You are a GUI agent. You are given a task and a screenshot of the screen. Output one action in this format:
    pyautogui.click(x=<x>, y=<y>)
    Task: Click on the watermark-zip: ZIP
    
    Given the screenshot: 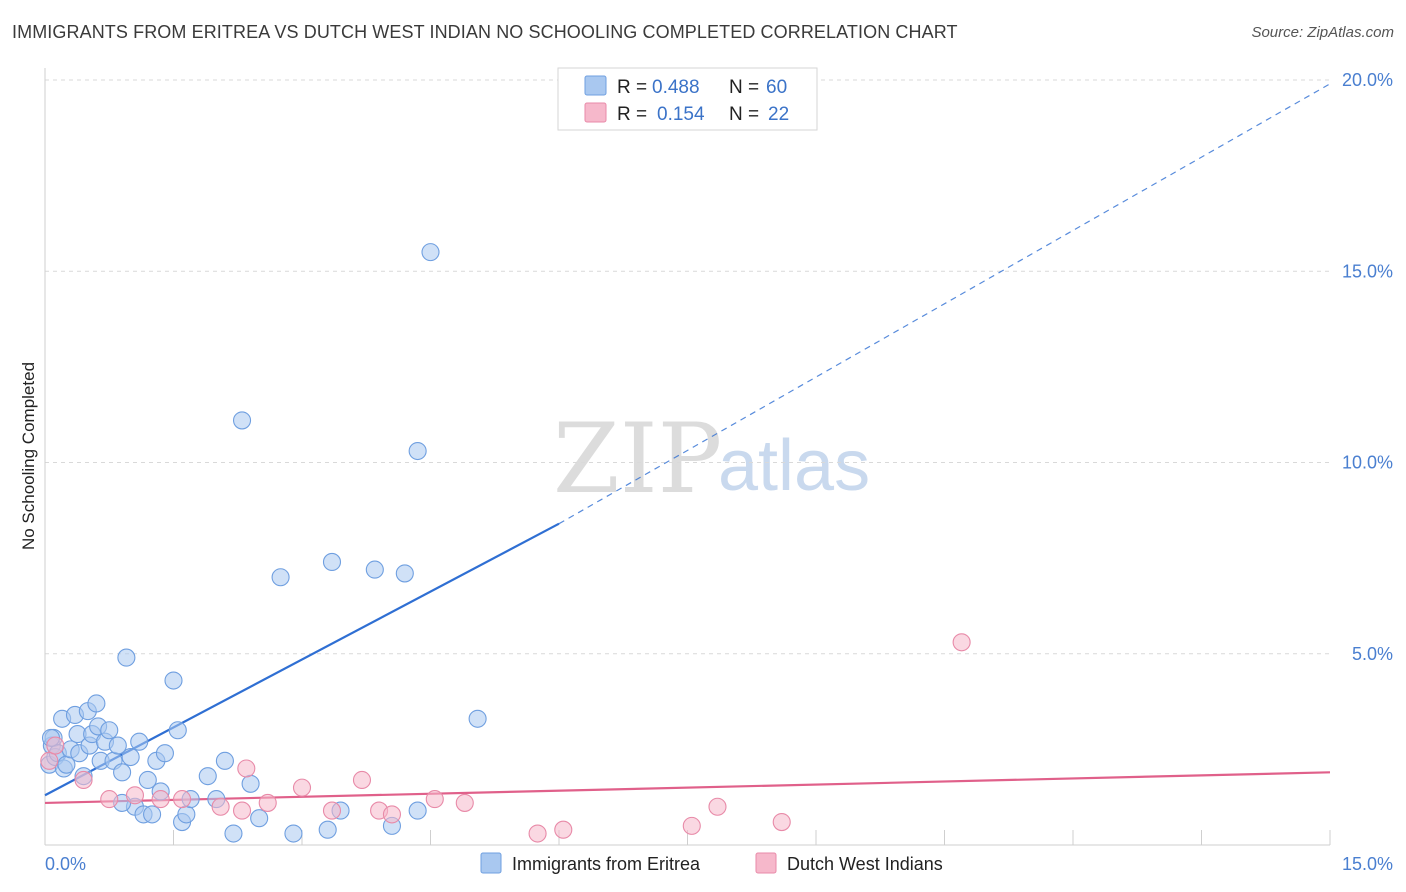 What is the action you would take?
    pyautogui.click(x=637, y=459)
    